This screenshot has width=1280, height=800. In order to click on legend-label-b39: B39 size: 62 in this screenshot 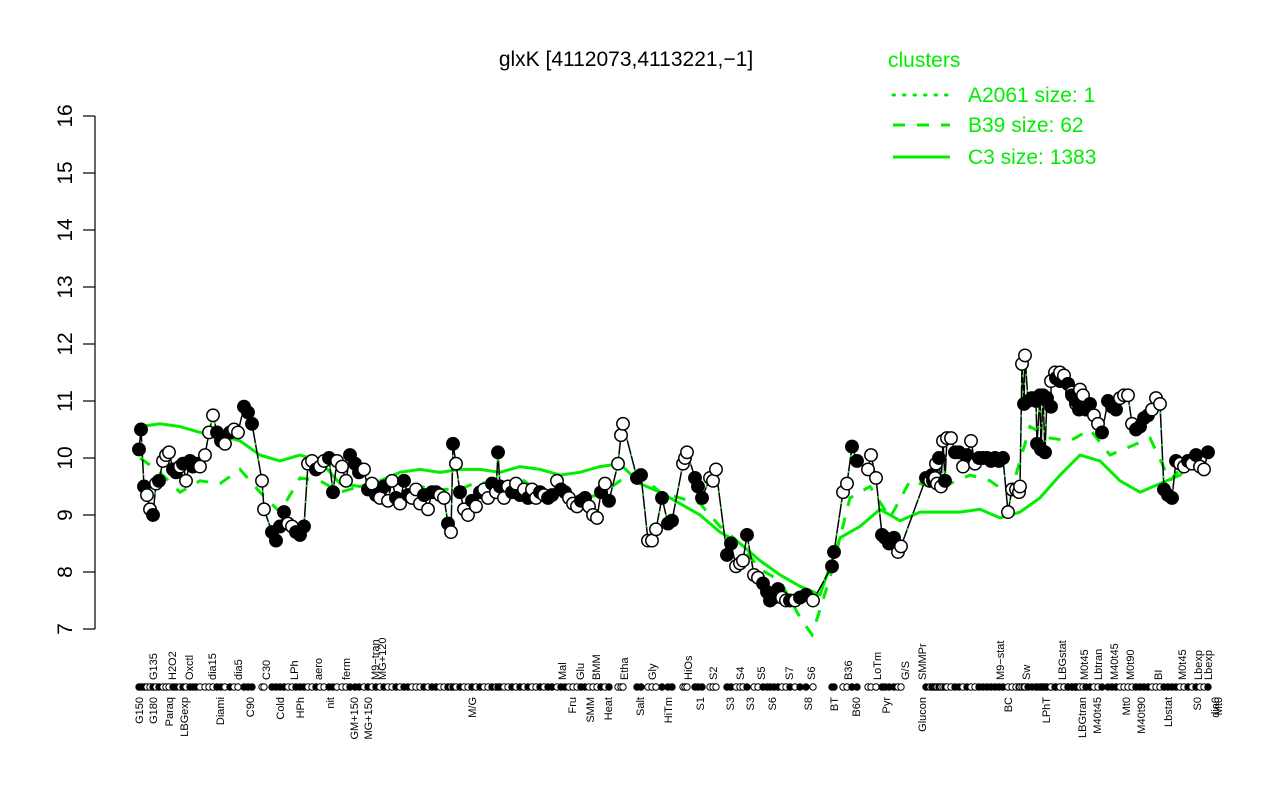, I will do `click(1026, 125)`.